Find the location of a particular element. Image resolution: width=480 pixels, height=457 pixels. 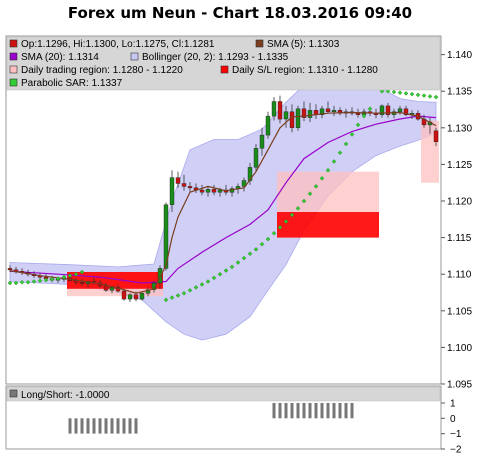

longshort-y-axis: 1 0 −1 −2 is located at coordinates (451, 427).